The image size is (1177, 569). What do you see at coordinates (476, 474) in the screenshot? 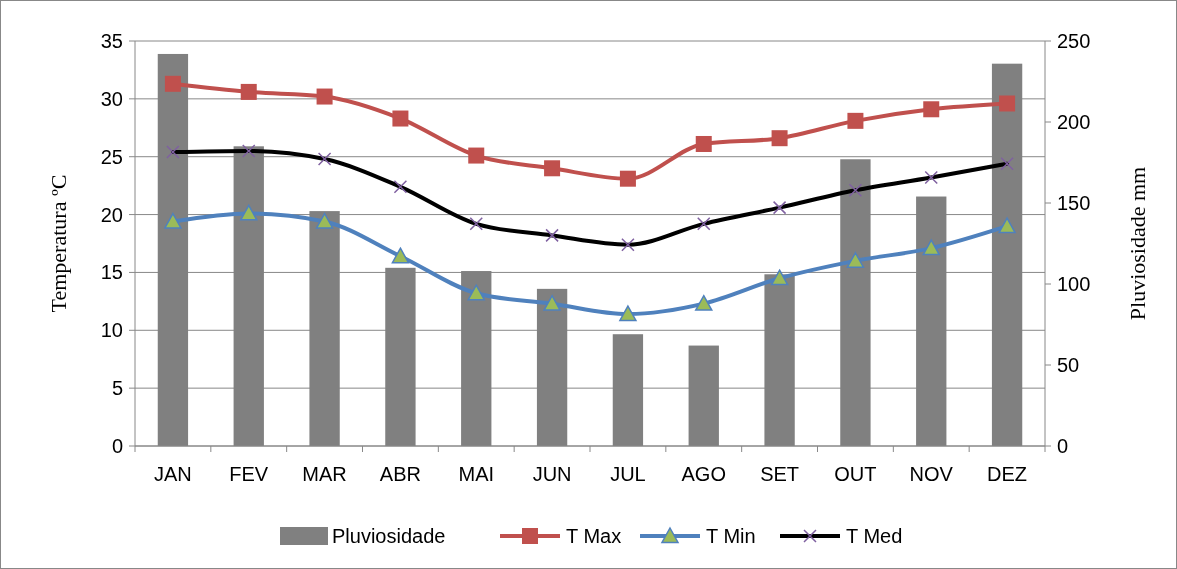
I see `x-tick-label: MAI` at bounding box center [476, 474].